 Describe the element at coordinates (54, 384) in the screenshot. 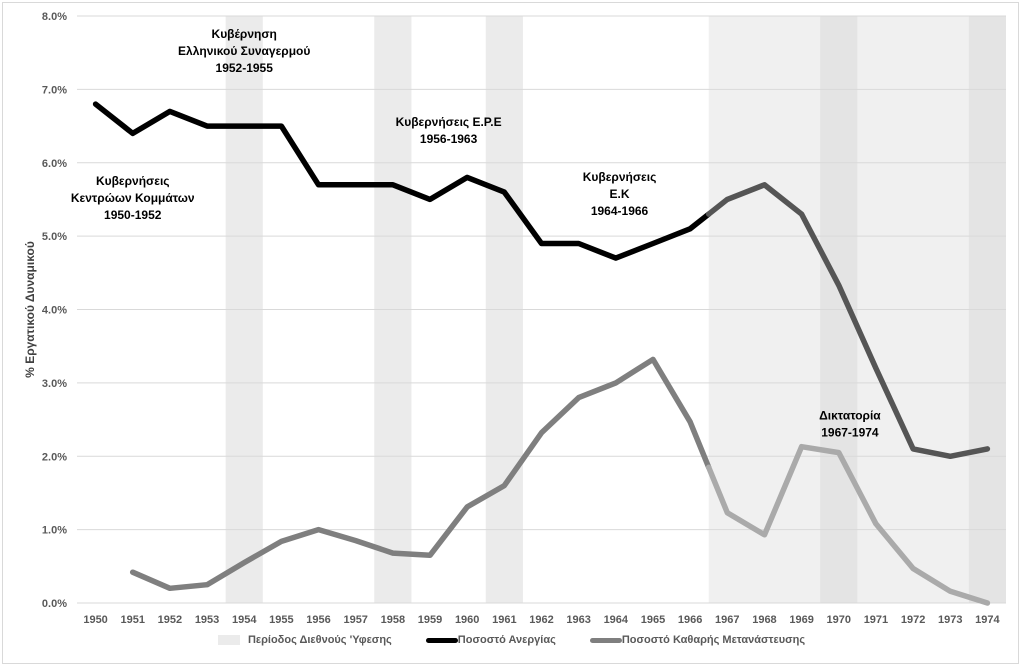

I see `y-tick-label: 3.0%` at that location.